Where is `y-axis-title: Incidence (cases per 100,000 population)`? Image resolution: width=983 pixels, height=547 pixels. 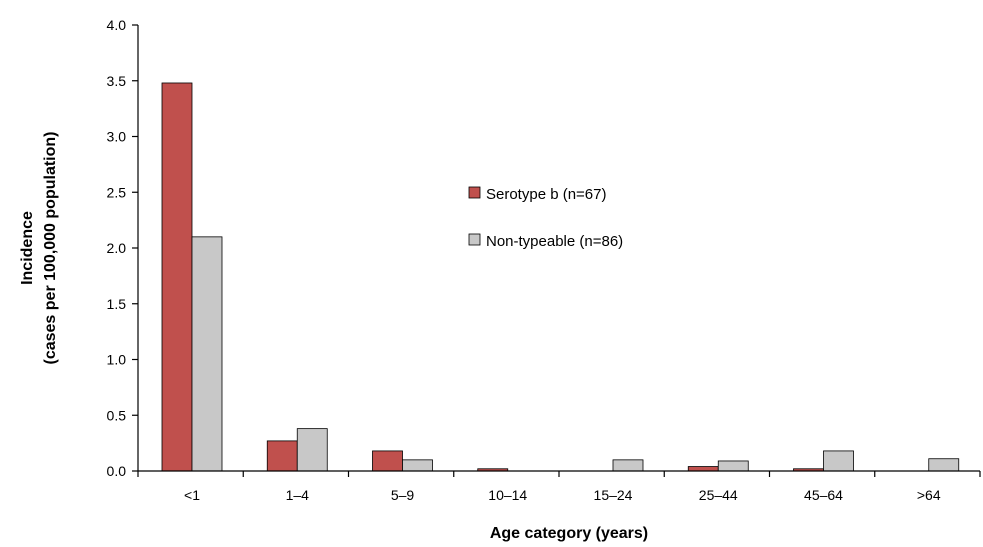 y-axis-title: Incidence (cases per 100,000 population) is located at coordinates (39, 248).